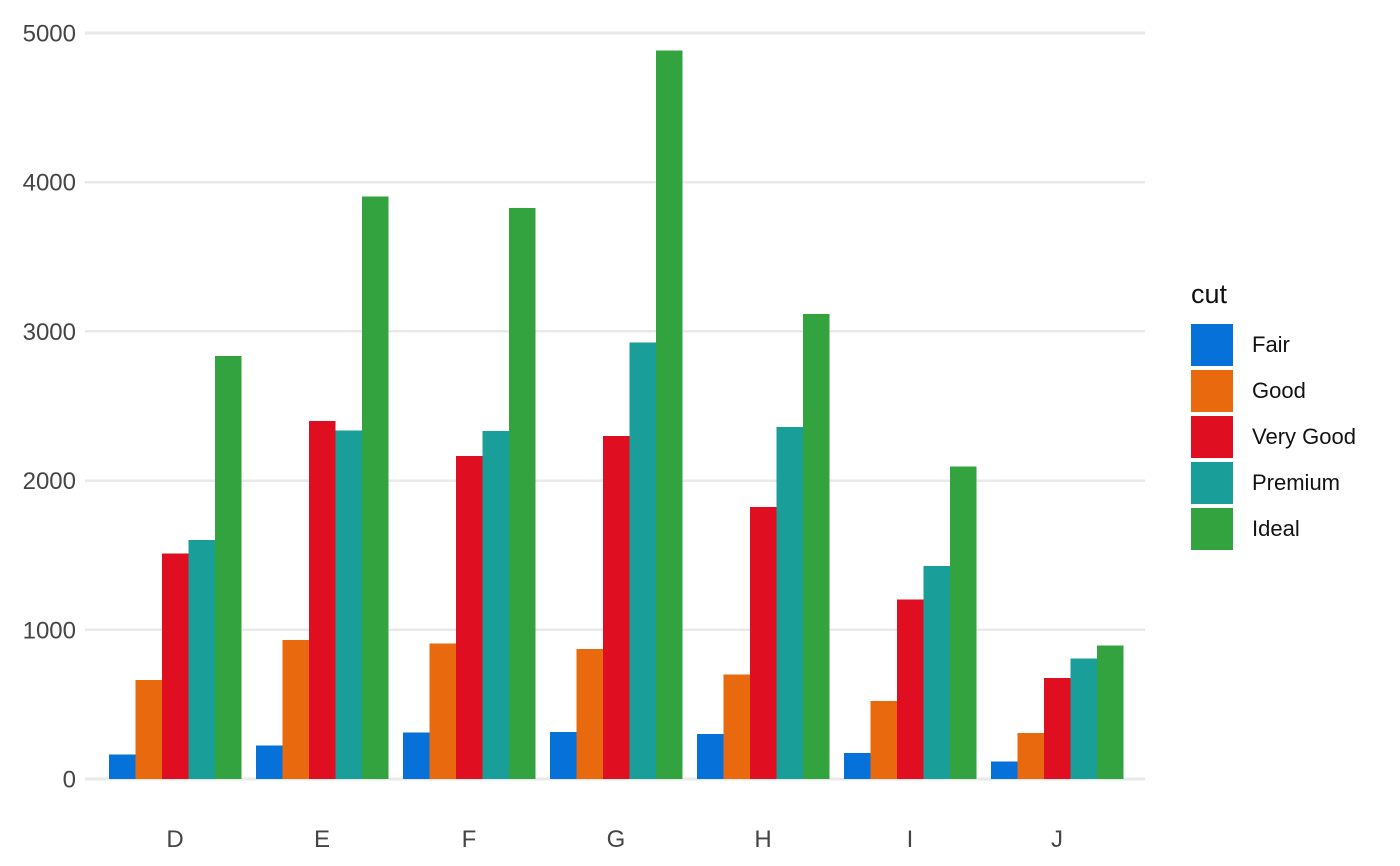 The height and width of the screenshot is (866, 1400). I want to click on x-tick-label-G: G, so click(616, 839).